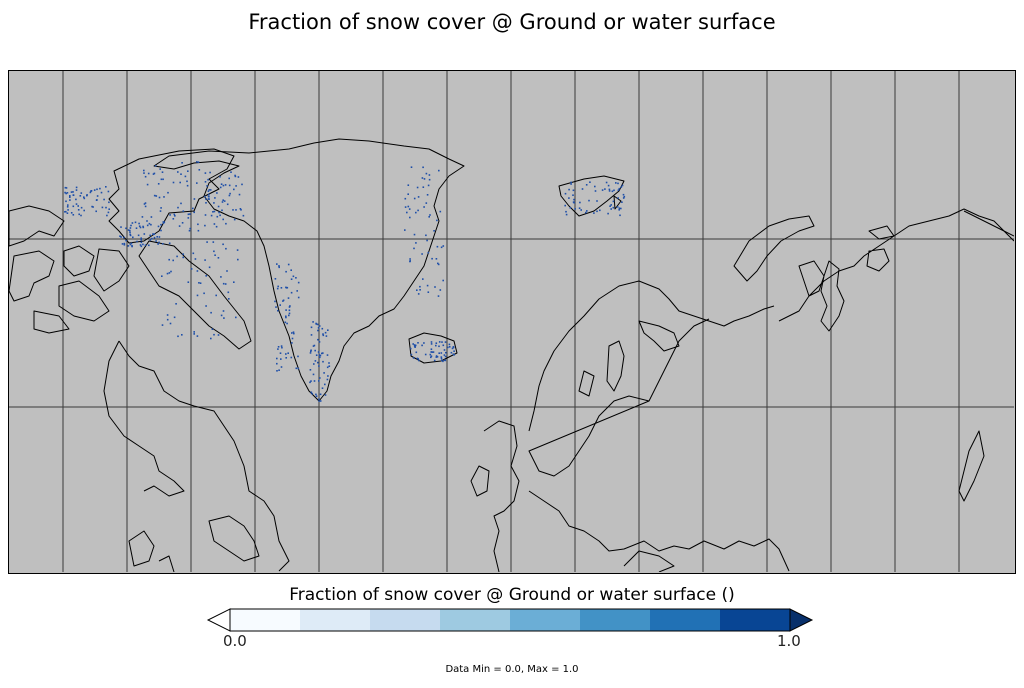 Image resolution: width=1024 pixels, height=688 pixels. Describe the element at coordinates (896, 270) in the screenshot. I see `coastline-russia-north` at that location.